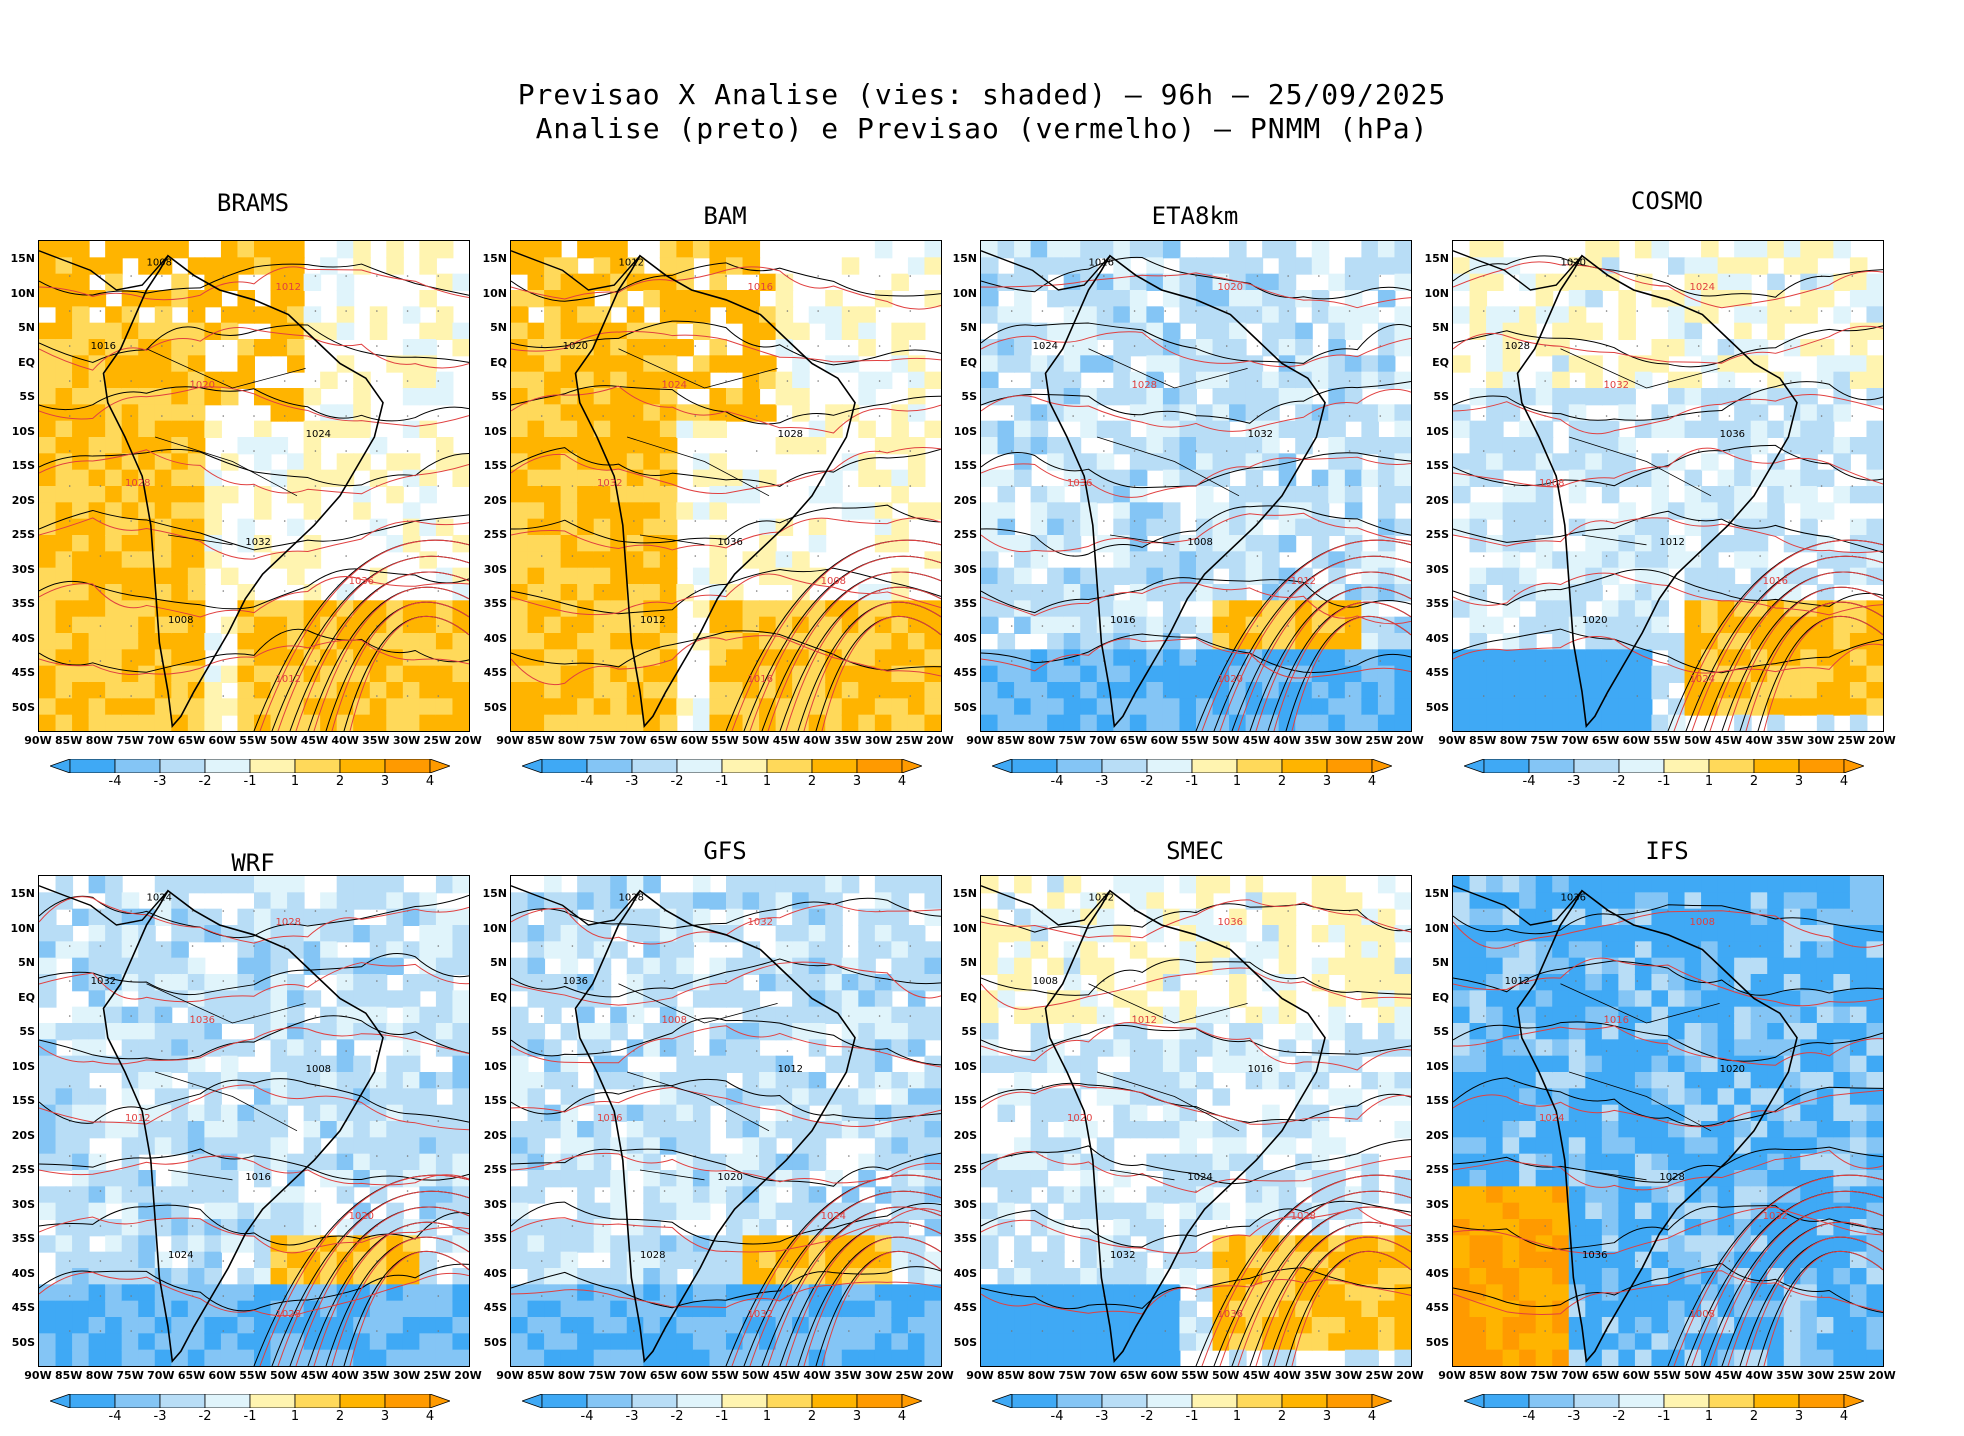  Describe the element at coordinates (376, 1375) in the screenshot. I see `longitude-label: 35W` at that location.